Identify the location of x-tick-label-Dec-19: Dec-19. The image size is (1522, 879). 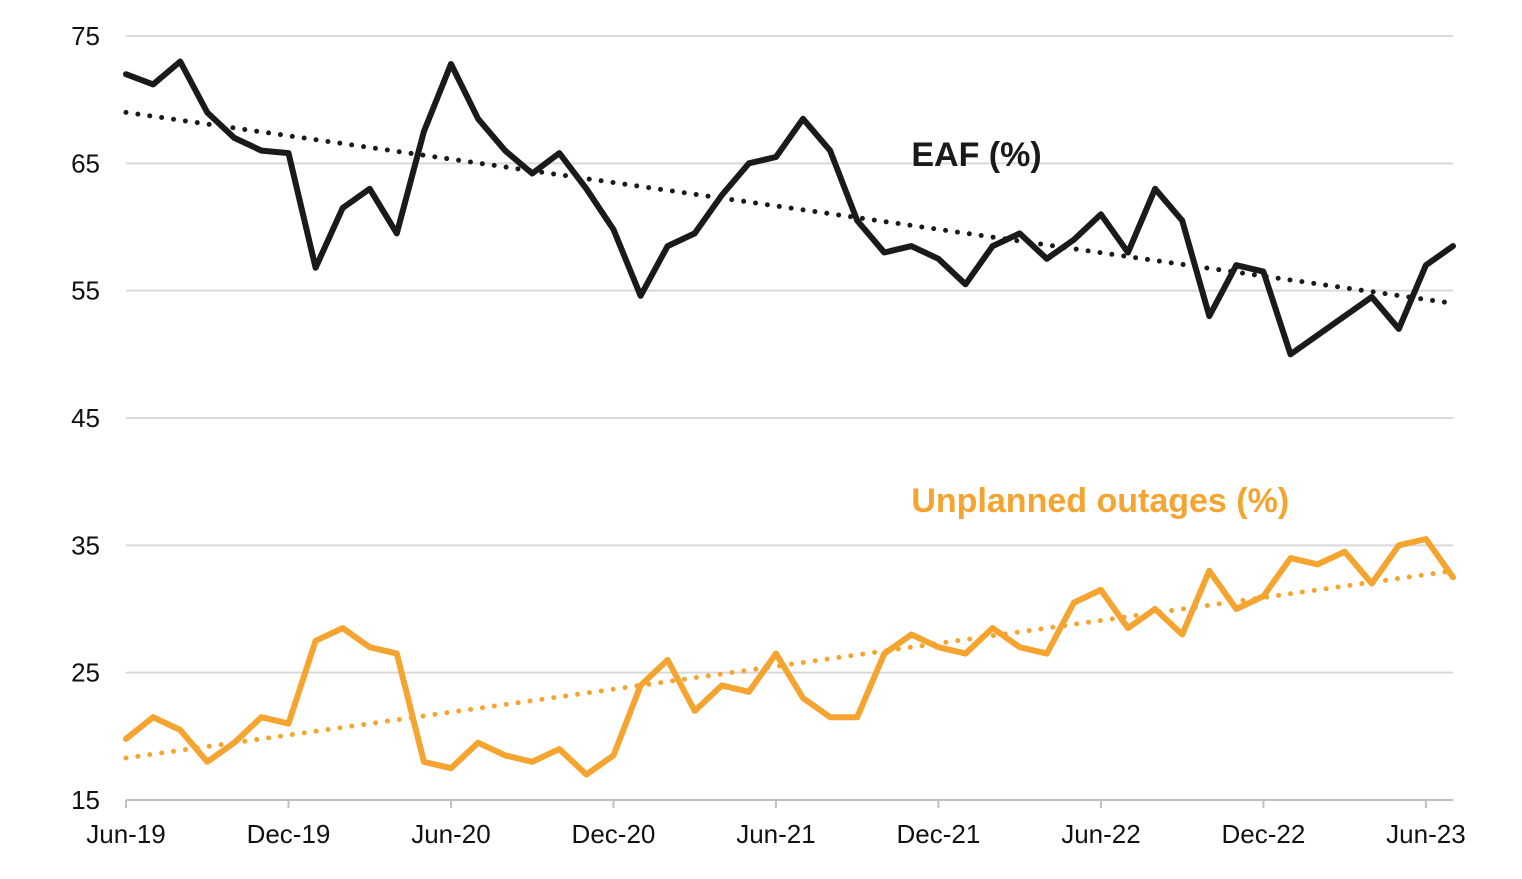
(289, 834).